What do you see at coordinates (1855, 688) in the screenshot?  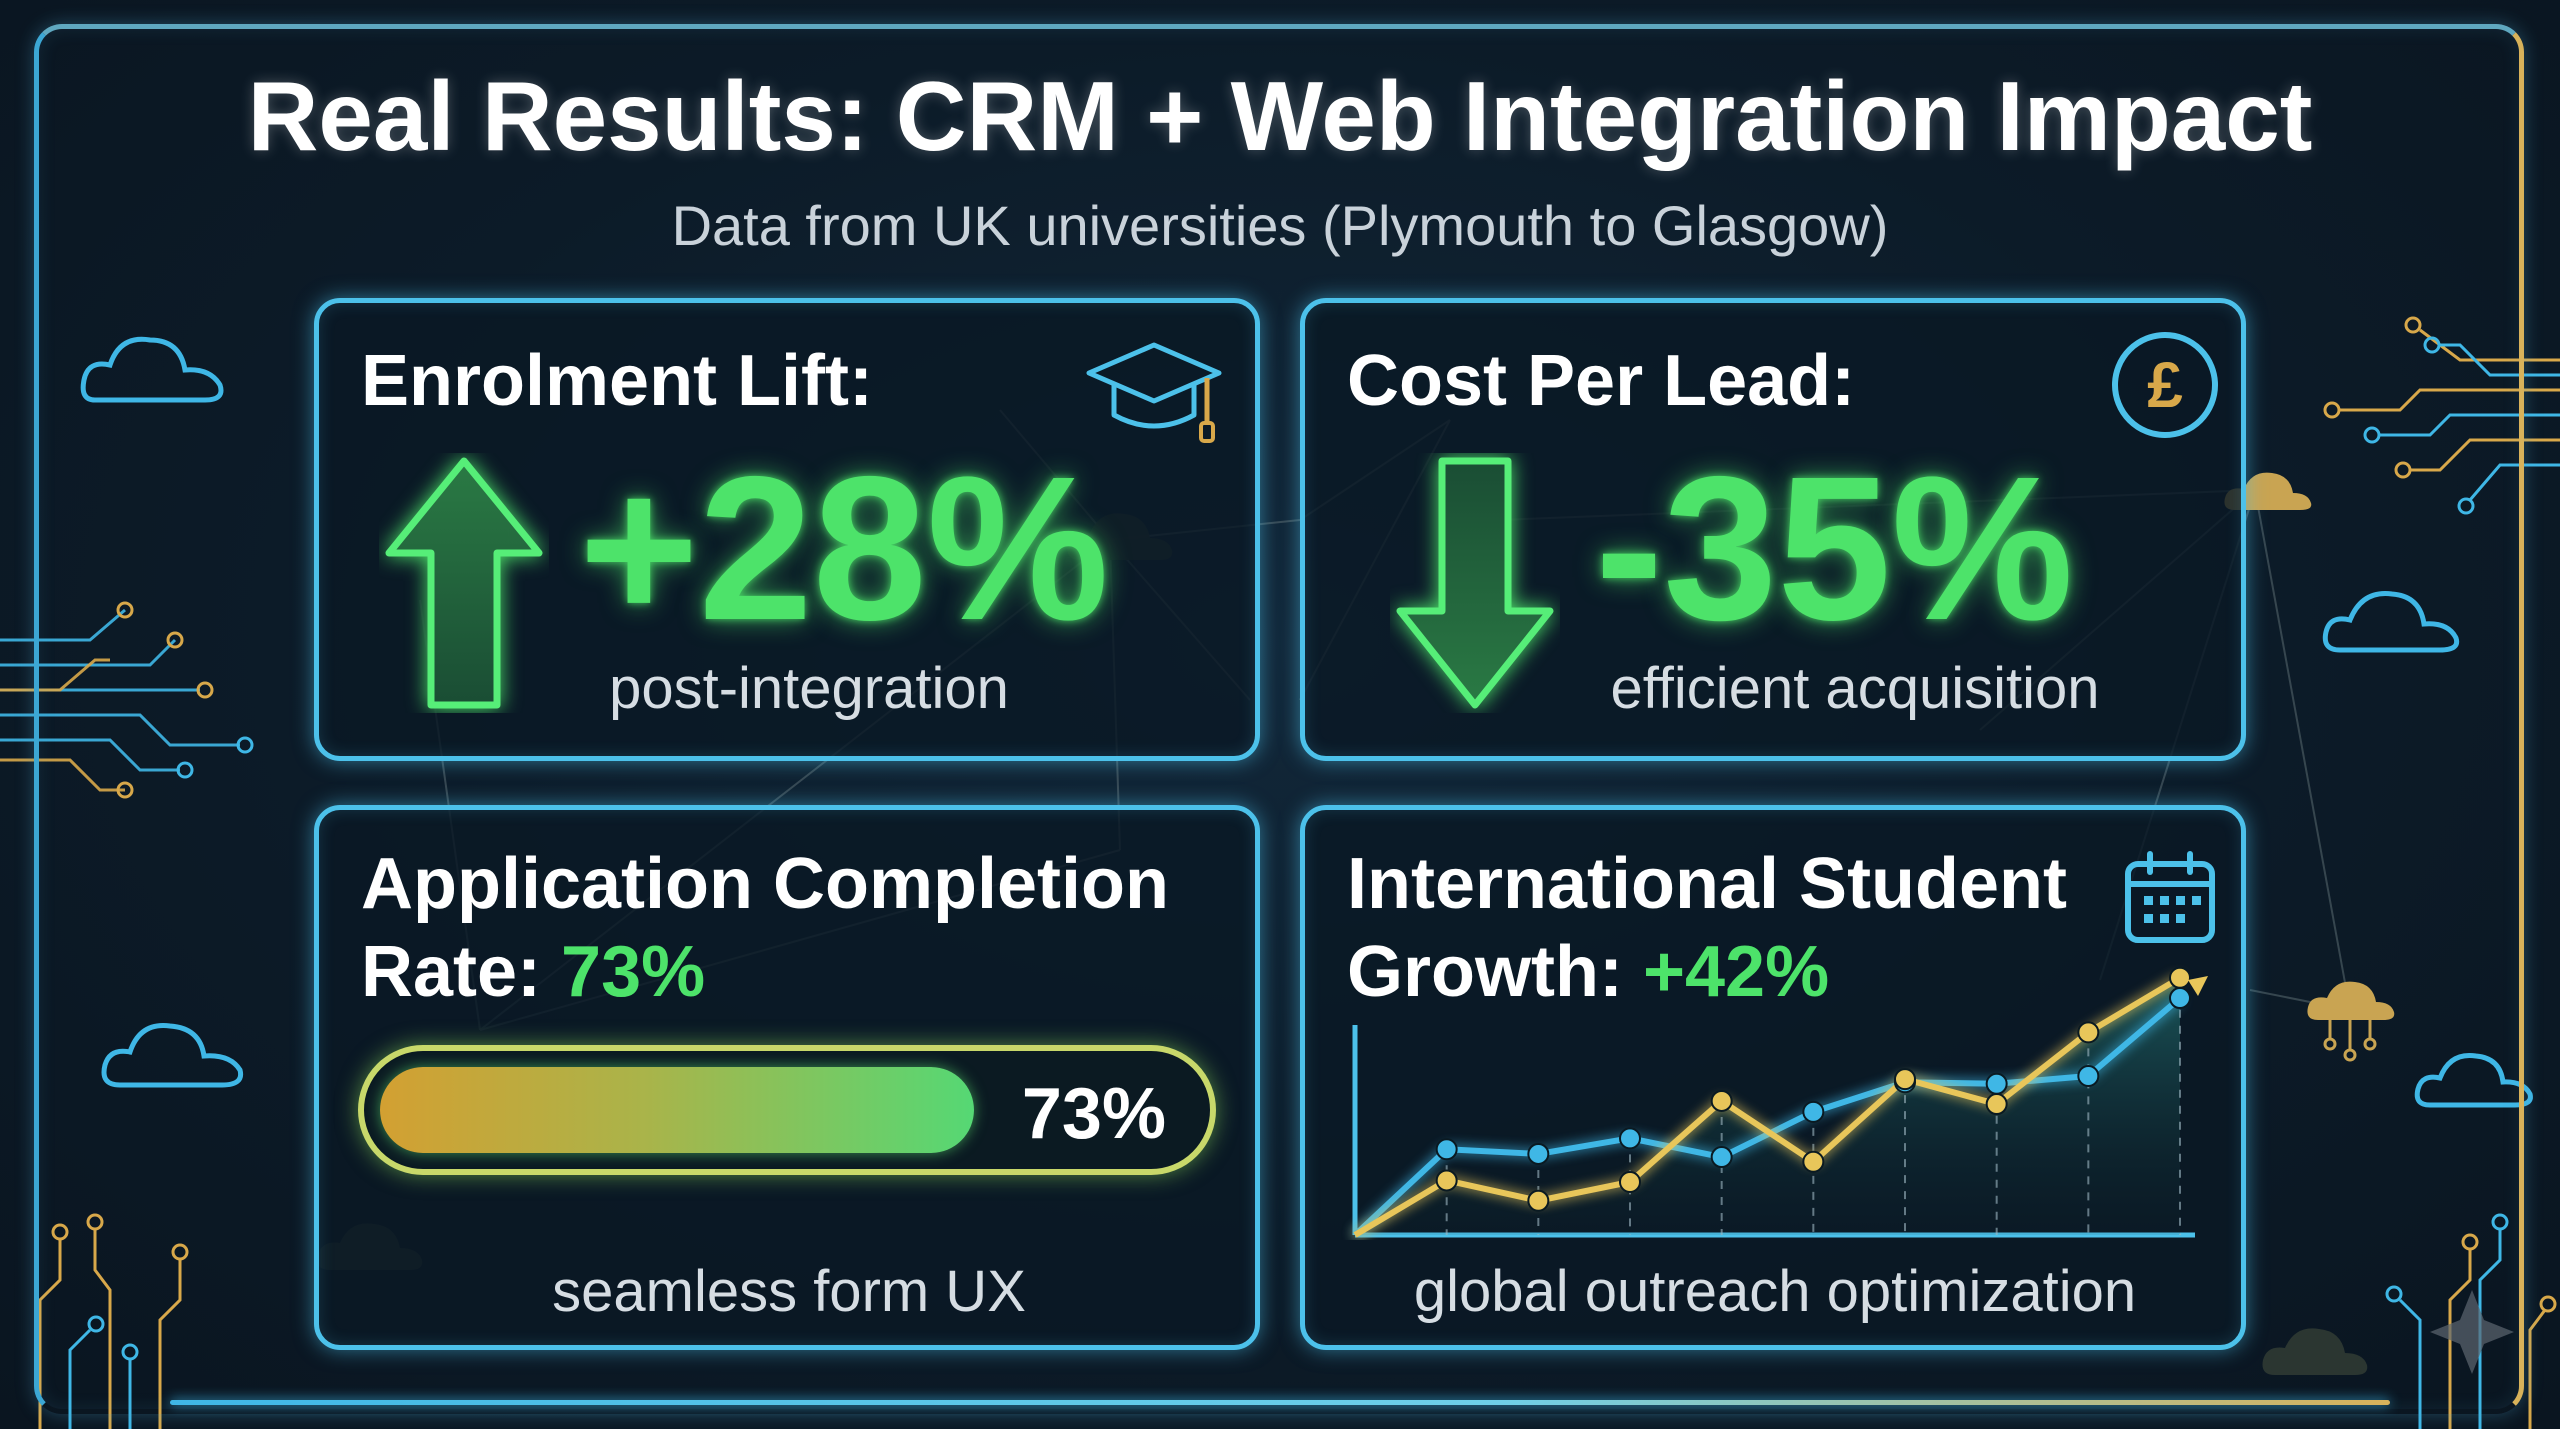 I see `cost-per-lead-caption: efficient acquisition` at bounding box center [1855, 688].